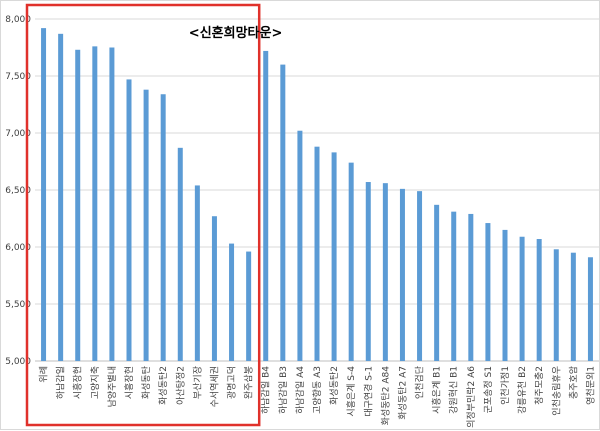 The height and width of the screenshot is (431, 600). What do you see at coordinates (61, 382) in the screenshot?
I see `category-label: 하남감일` at bounding box center [61, 382].